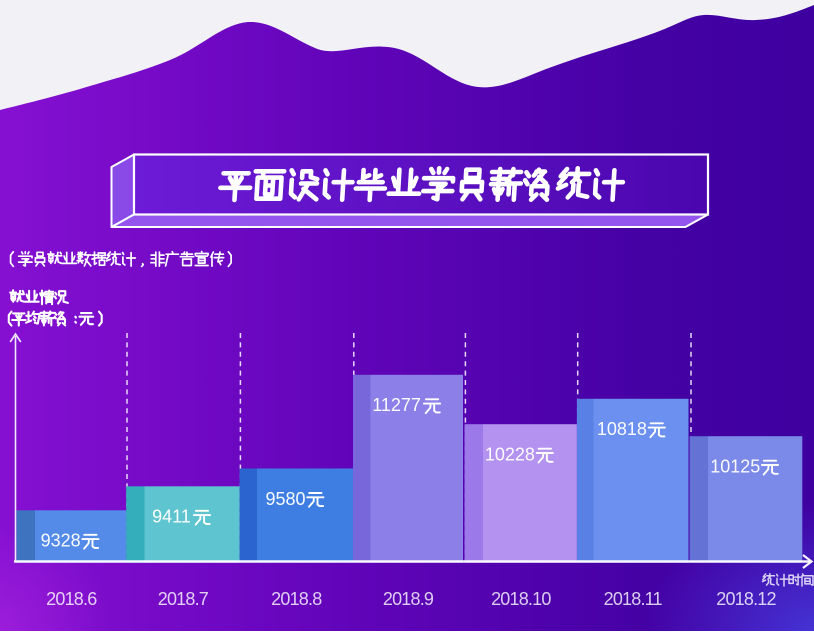 The width and height of the screenshot is (814, 636). Describe the element at coordinates (408, 599) in the screenshot. I see `svg-text: 2018.9` at that location.